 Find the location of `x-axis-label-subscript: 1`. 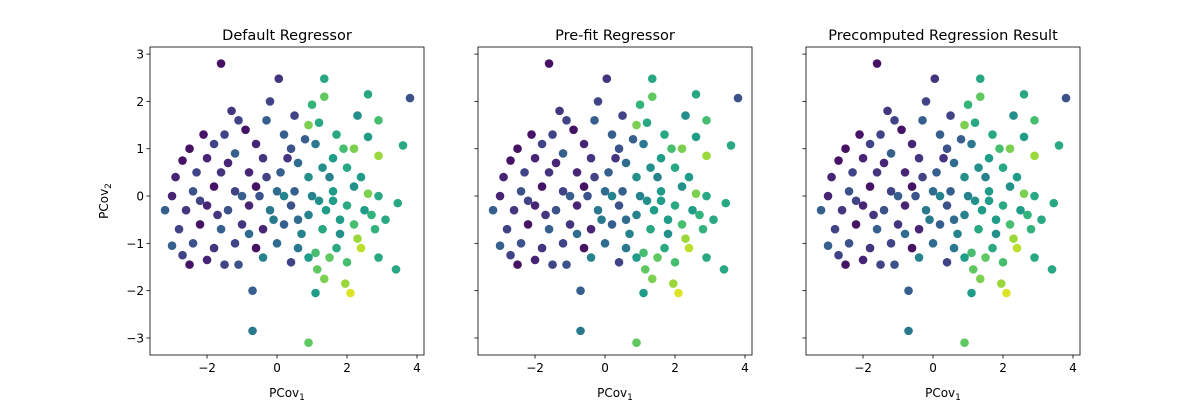

x-axis-label-subscript: 1 is located at coordinates (302, 396).